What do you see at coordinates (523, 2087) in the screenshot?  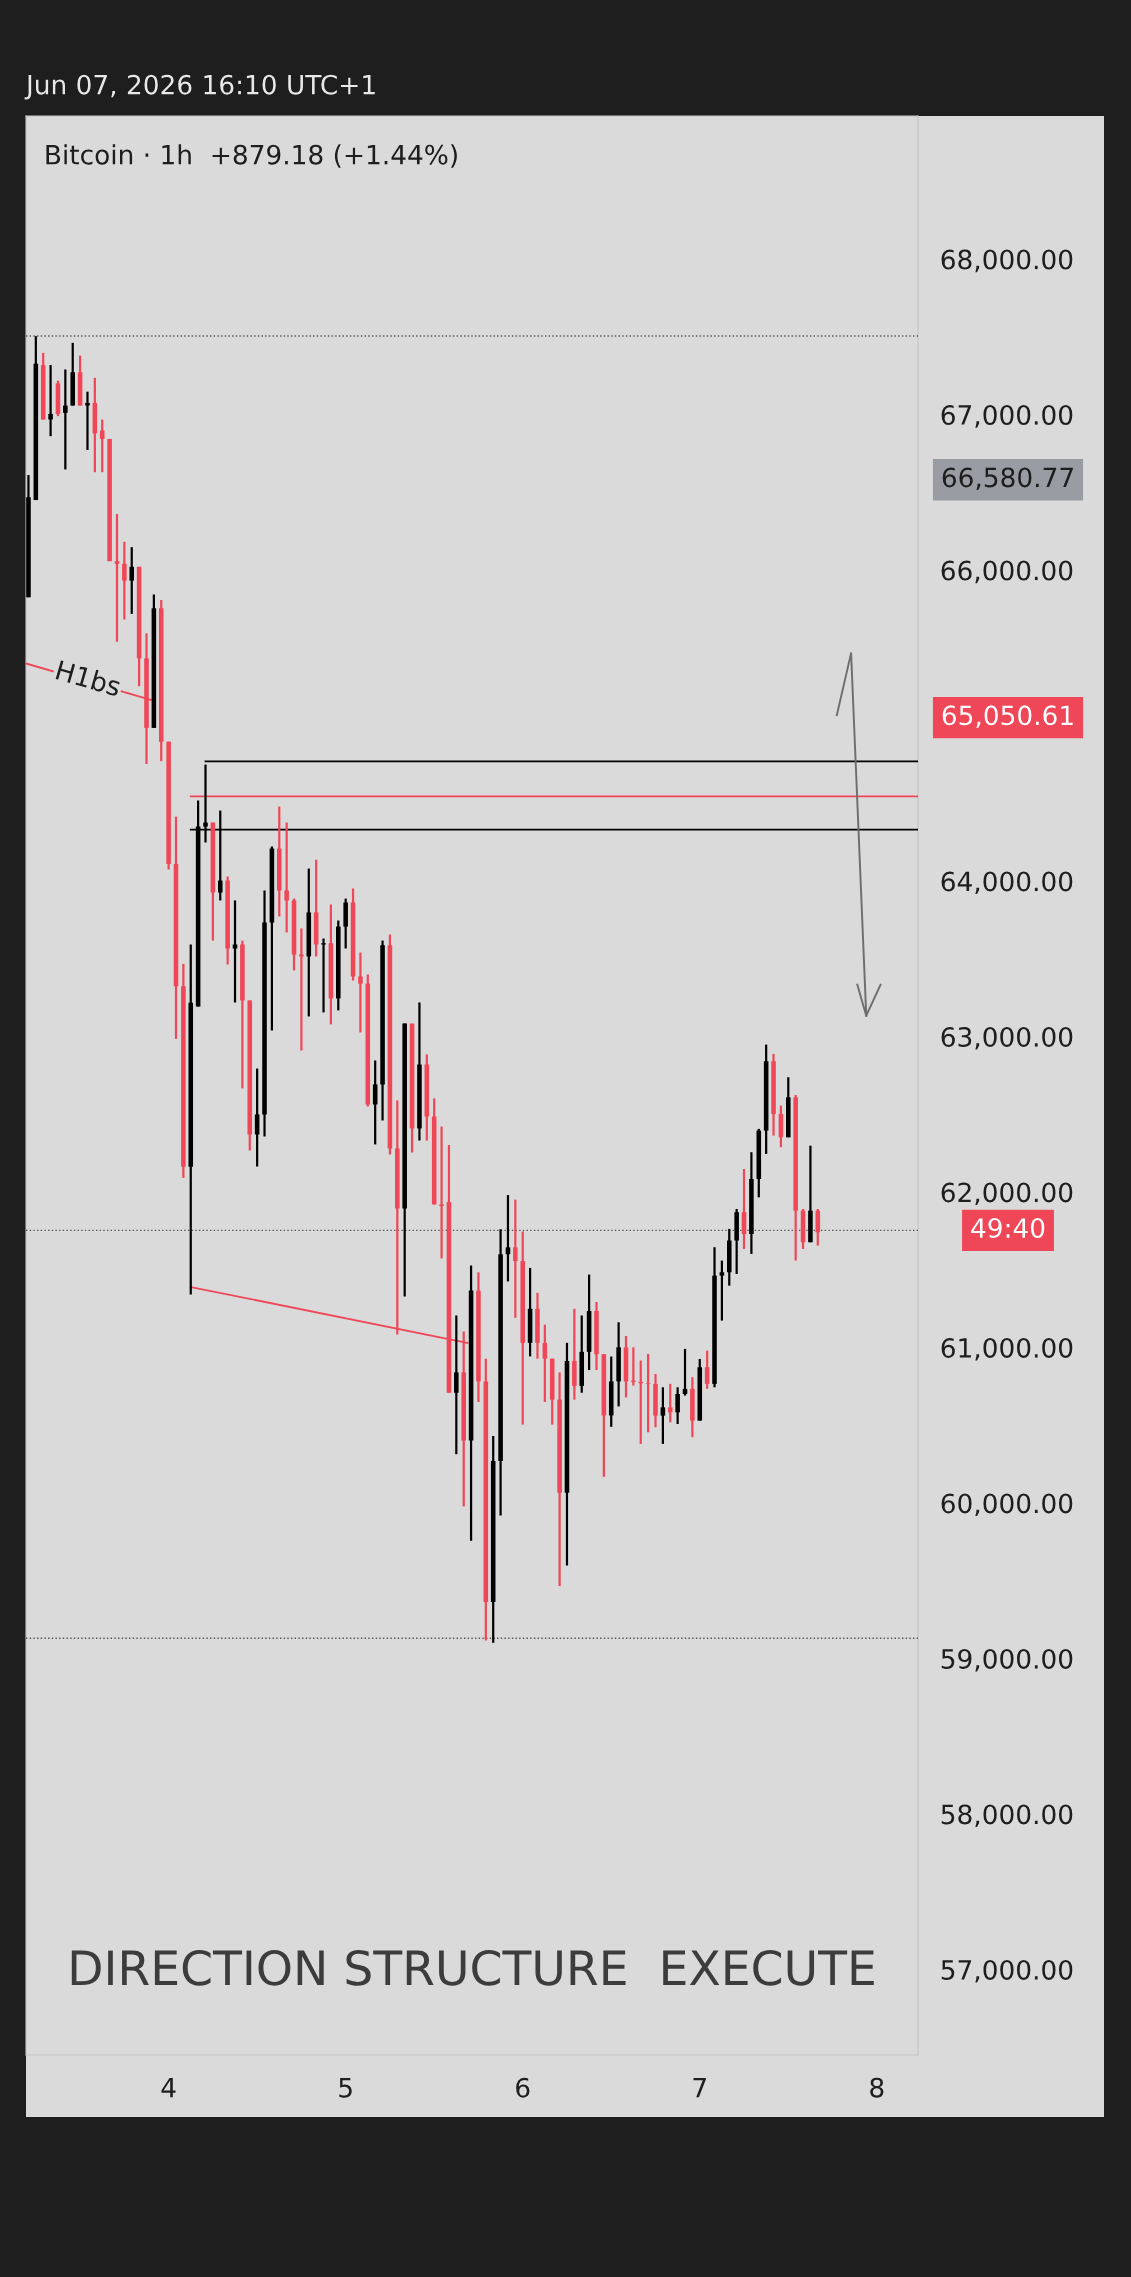 I see `x-tick-label: 6` at bounding box center [523, 2087].